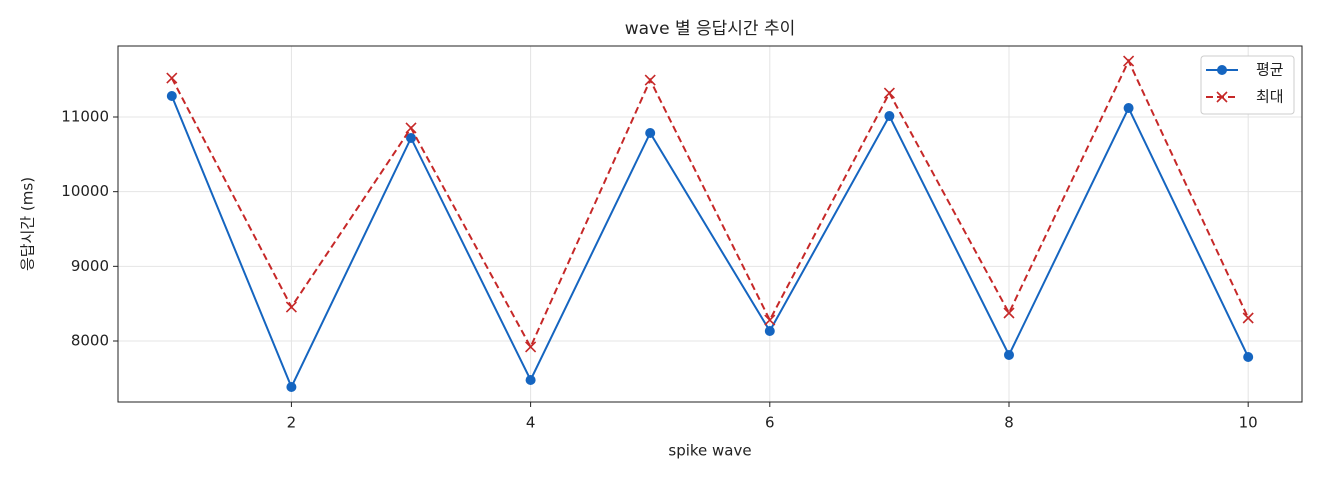  Describe the element at coordinates (531, 423) in the screenshot. I see `x-tick-label: 4` at that location.